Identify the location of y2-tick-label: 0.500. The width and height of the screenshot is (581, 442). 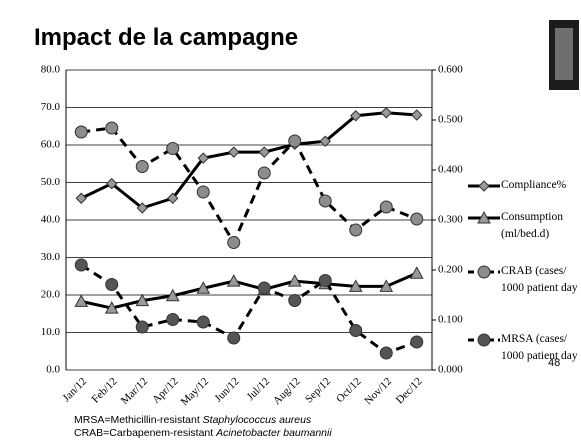
(450, 120).